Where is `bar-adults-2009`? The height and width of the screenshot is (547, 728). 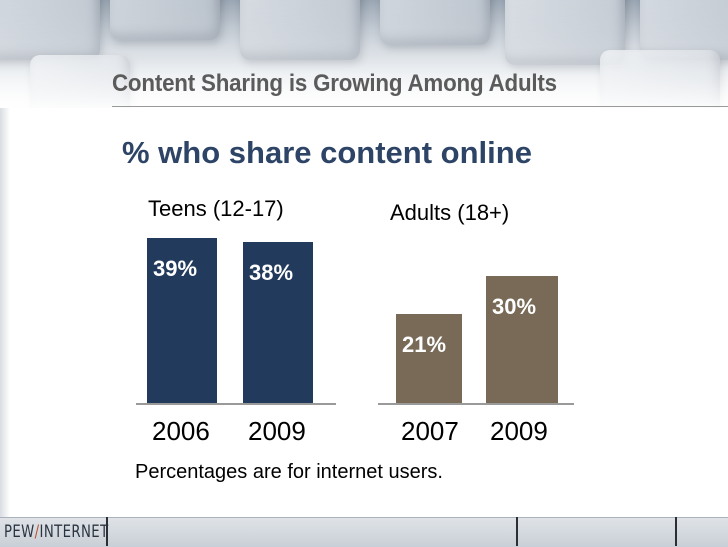 bar-adults-2009 is located at coordinates (522, 339).